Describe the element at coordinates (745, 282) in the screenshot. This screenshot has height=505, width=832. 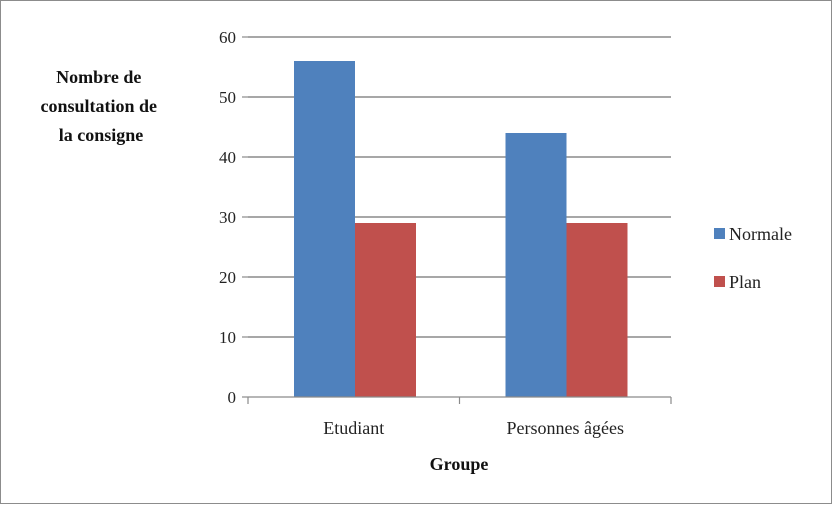
I see `legend-label-plan: Plan` at that location.